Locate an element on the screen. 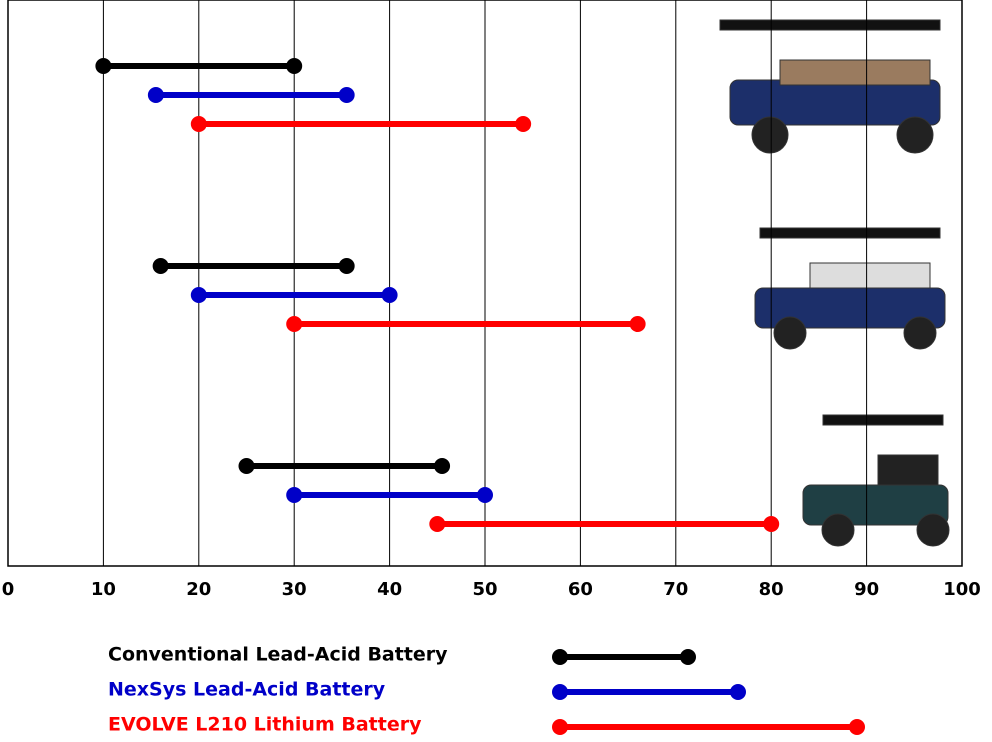  x-tick-label: 0 is located at coordinates (8, 589).